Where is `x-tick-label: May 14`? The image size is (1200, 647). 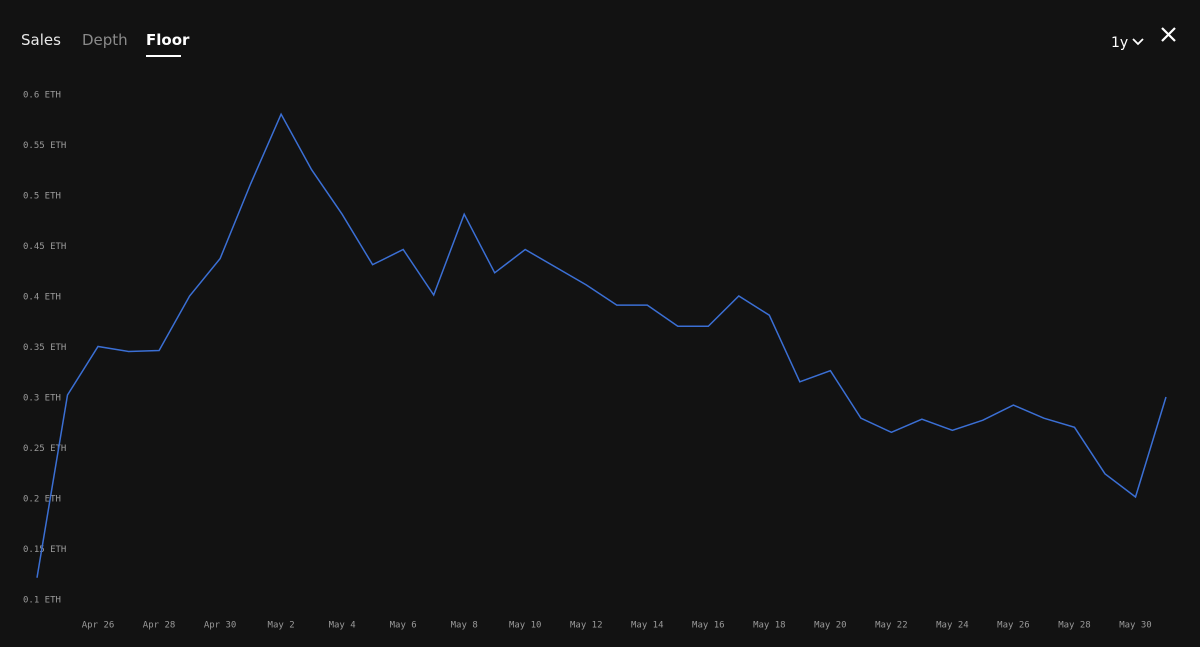 x-tick-label: May 14 is located at coordinates (647, 626).